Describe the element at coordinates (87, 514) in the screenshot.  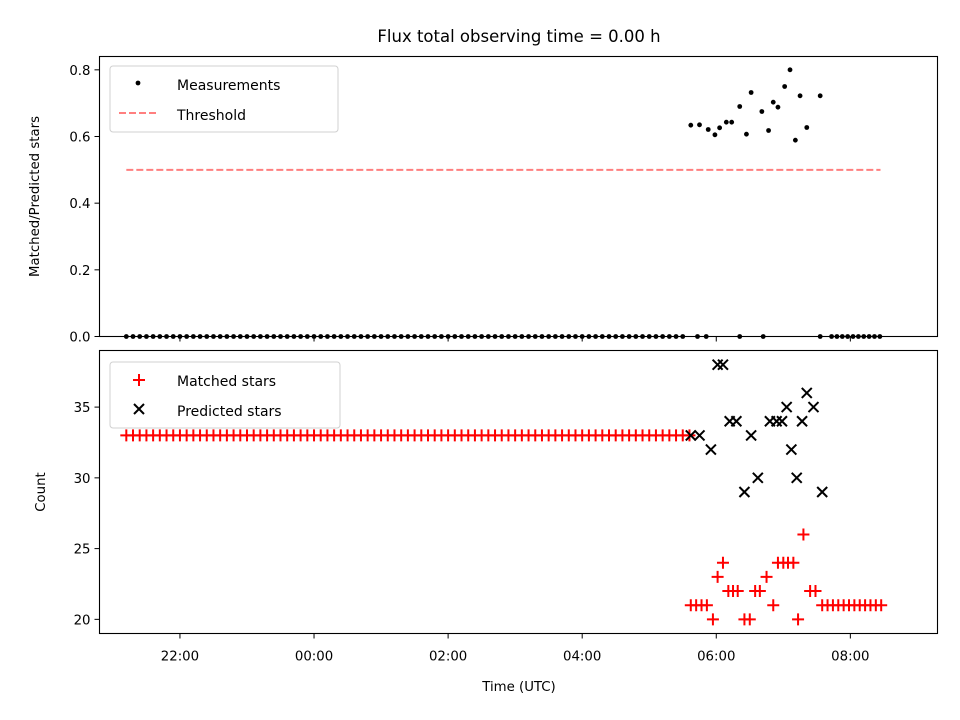
I see `bottom-panel-y-ticks: 20 25 30 35` at that location.